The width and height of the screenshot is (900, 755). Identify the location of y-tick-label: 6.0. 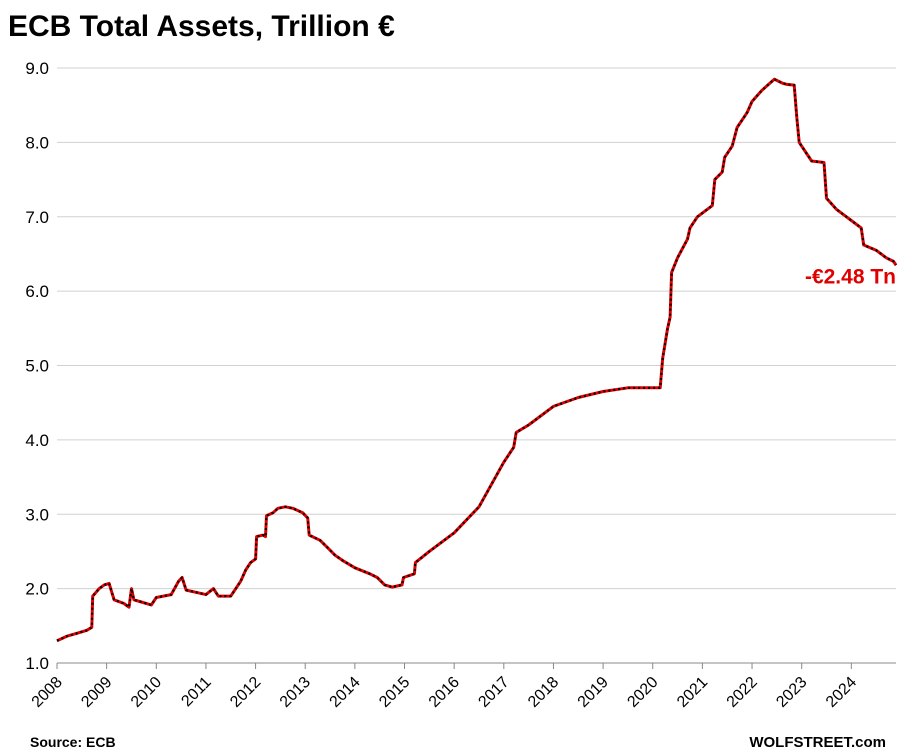
(37, 291).